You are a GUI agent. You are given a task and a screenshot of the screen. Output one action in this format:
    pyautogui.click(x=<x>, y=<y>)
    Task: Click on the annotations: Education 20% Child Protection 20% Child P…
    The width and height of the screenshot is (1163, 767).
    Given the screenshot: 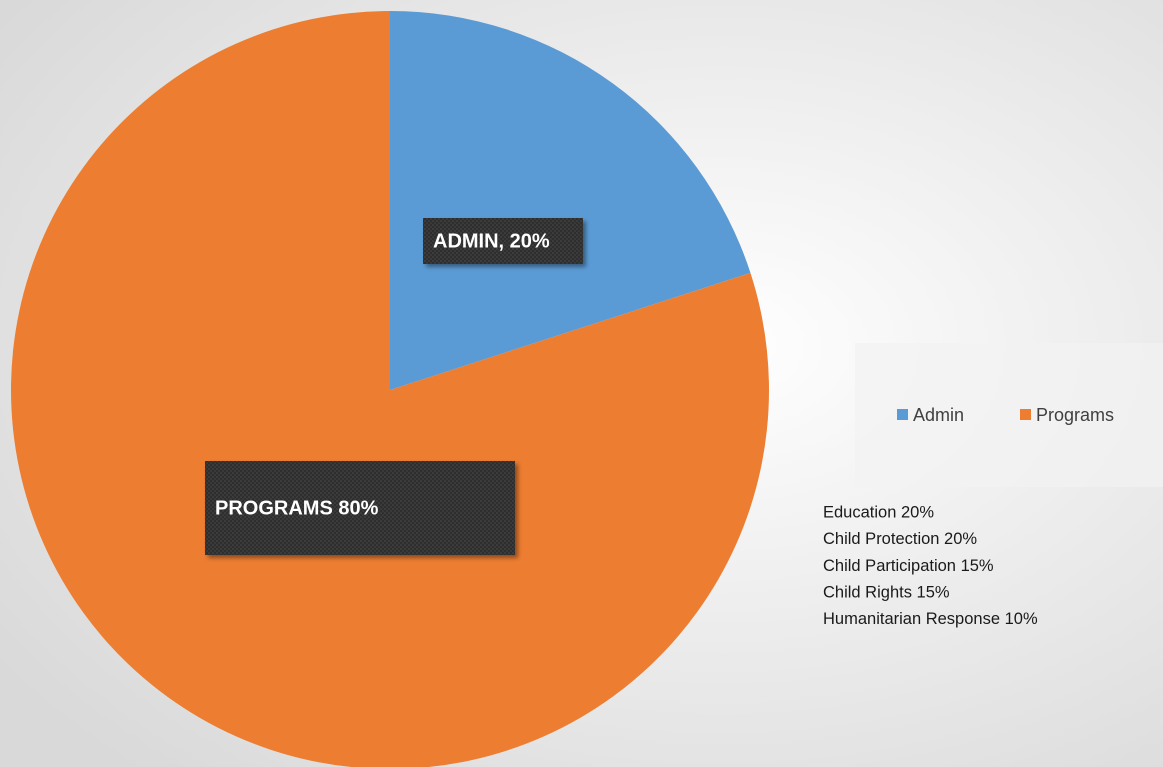 What is the action you would take?
    pyautogui.click(x=930, y=565)
    